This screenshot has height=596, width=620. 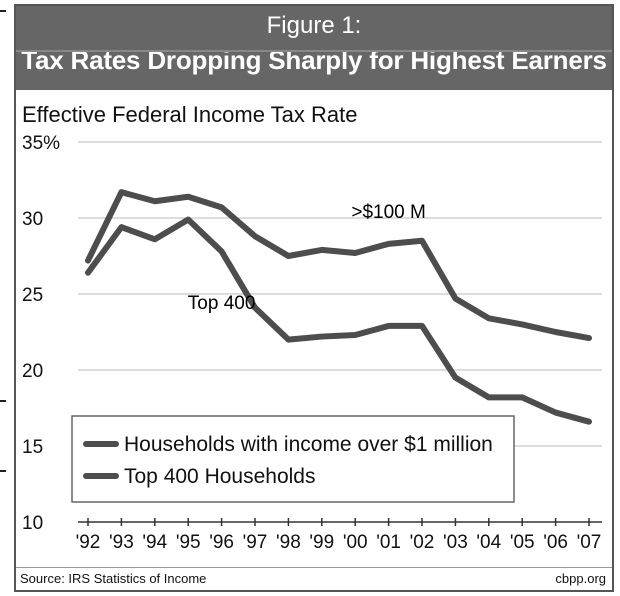 I want to click on x-tick-label: '94, so click(x=154, y=542).